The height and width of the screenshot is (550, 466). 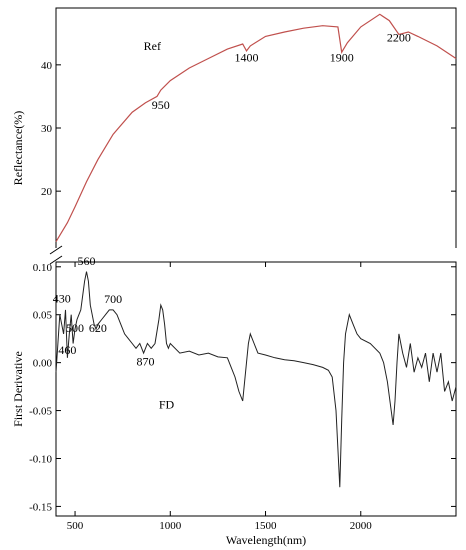 What do you see at coordinates (146, 362) in the screenshot?
I see `wavelength-annotation: 870` at bounding box center [146, 362].